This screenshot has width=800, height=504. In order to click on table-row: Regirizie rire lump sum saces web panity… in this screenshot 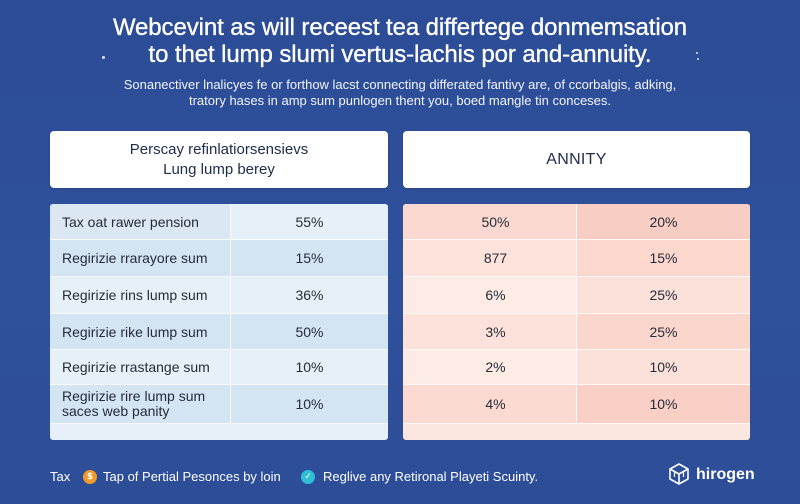, I will do `click(219, 404)`.